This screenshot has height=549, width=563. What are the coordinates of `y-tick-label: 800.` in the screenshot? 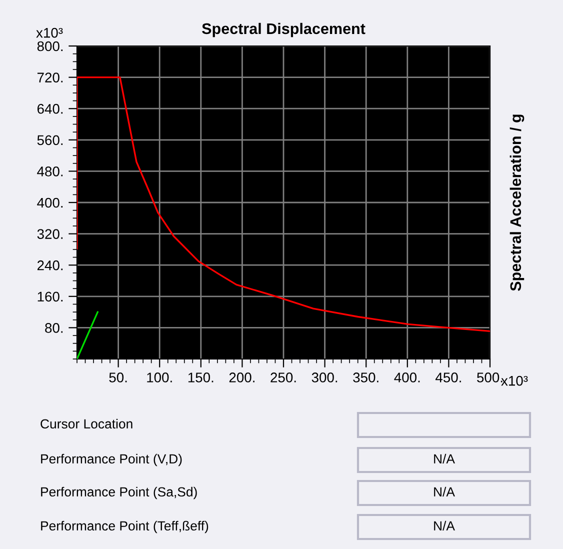 It's located at (50, 46).